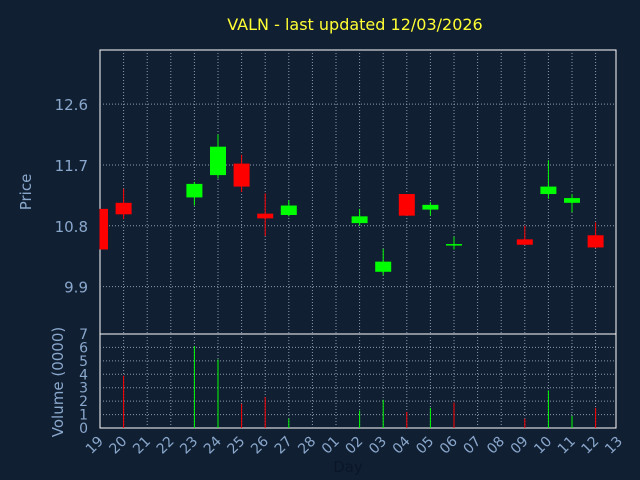  I want to click on x-tick-label: 05, so click(425, 446).